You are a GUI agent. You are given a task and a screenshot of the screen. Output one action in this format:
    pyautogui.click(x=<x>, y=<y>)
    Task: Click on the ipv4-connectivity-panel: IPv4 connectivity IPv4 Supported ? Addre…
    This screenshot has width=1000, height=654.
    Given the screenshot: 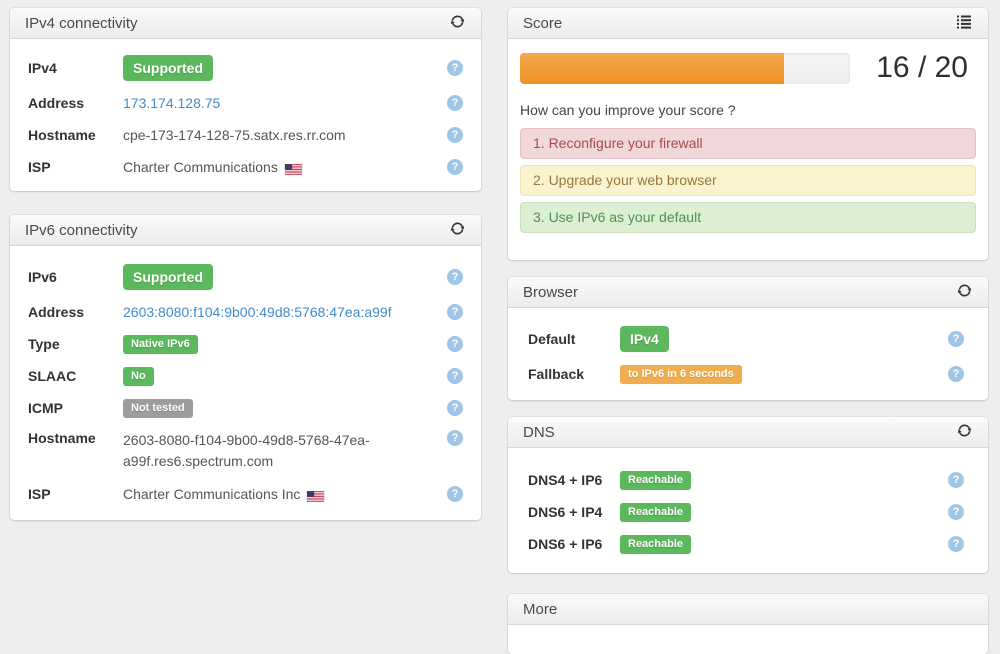 What is the action you would take?
    pyautogui.click(x=245, y=99)
    